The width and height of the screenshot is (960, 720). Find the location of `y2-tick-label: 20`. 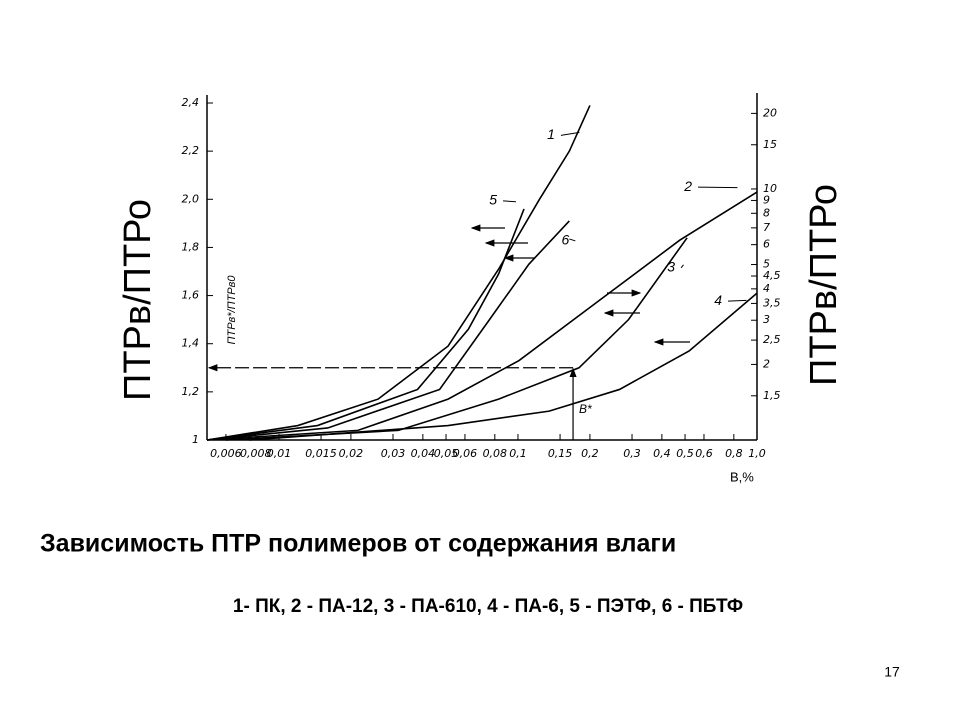

y2-tick-label: 20 is located at coordinates (770, 112).